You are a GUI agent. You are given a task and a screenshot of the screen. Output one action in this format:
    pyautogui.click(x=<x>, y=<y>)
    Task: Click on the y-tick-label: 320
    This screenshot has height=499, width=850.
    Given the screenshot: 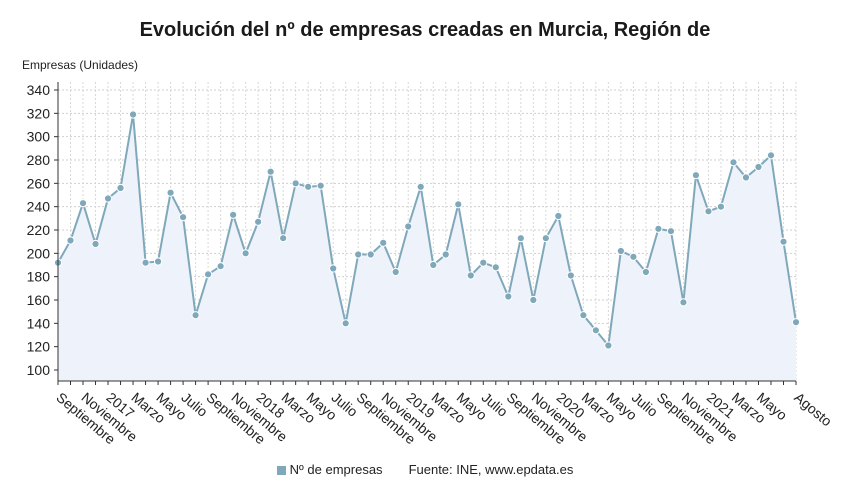 What is the action you would take?
    pyautogui.click(x=39, y=113)
    